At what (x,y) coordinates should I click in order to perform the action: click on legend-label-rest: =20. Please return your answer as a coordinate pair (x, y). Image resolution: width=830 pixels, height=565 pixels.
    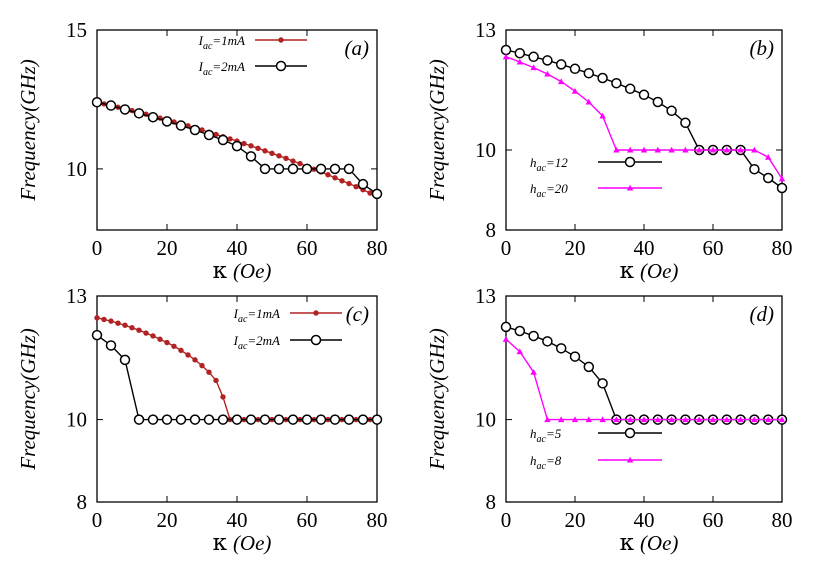
    Looking at the image, I should click on (557, 188).